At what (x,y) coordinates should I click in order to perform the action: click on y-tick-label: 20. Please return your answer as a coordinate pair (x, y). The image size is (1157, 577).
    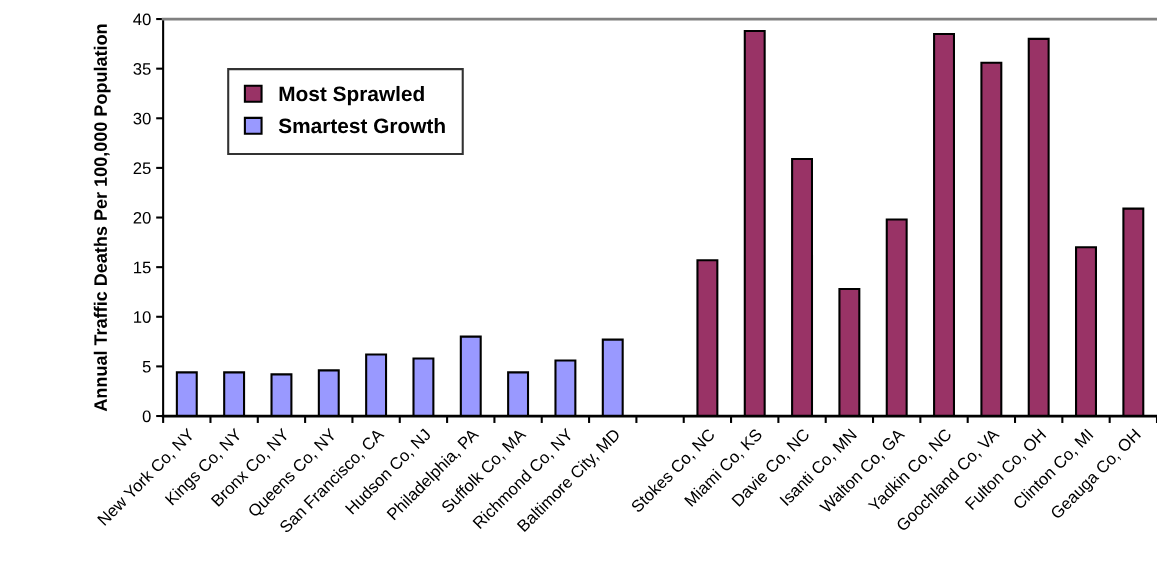
    Looking at the image, I should click on (142, 217).